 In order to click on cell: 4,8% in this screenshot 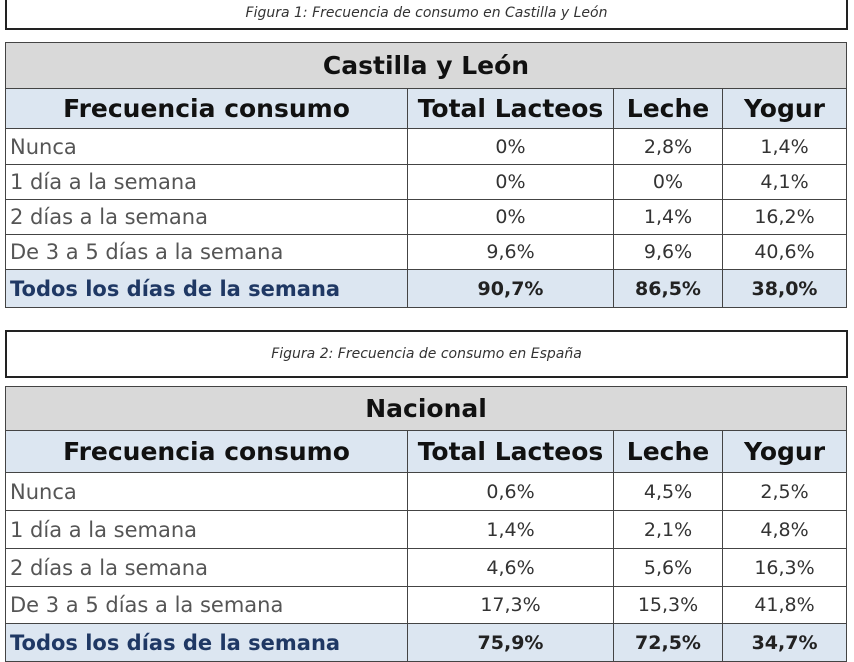, I will do `click(784, 529)`.